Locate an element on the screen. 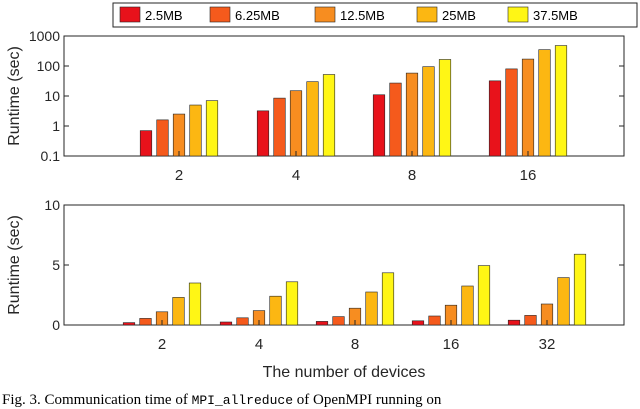 The height and width of the screenshot is (409, 640). top-y-axis-label: Runtime (sec) is located at coordinates (14, 96).